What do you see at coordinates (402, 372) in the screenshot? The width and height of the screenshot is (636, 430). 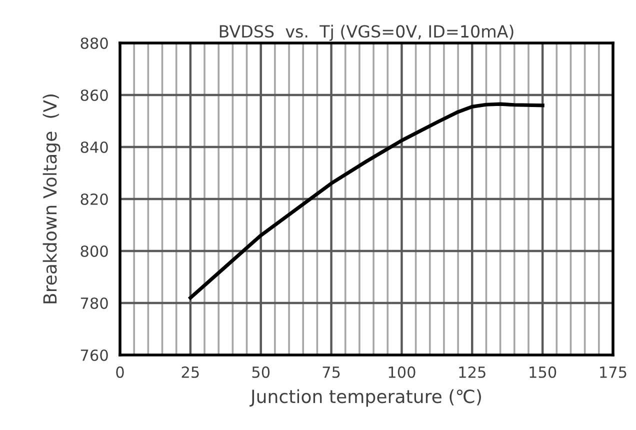 I see `x-tick-label: 100` at bounding box center [402, 372].